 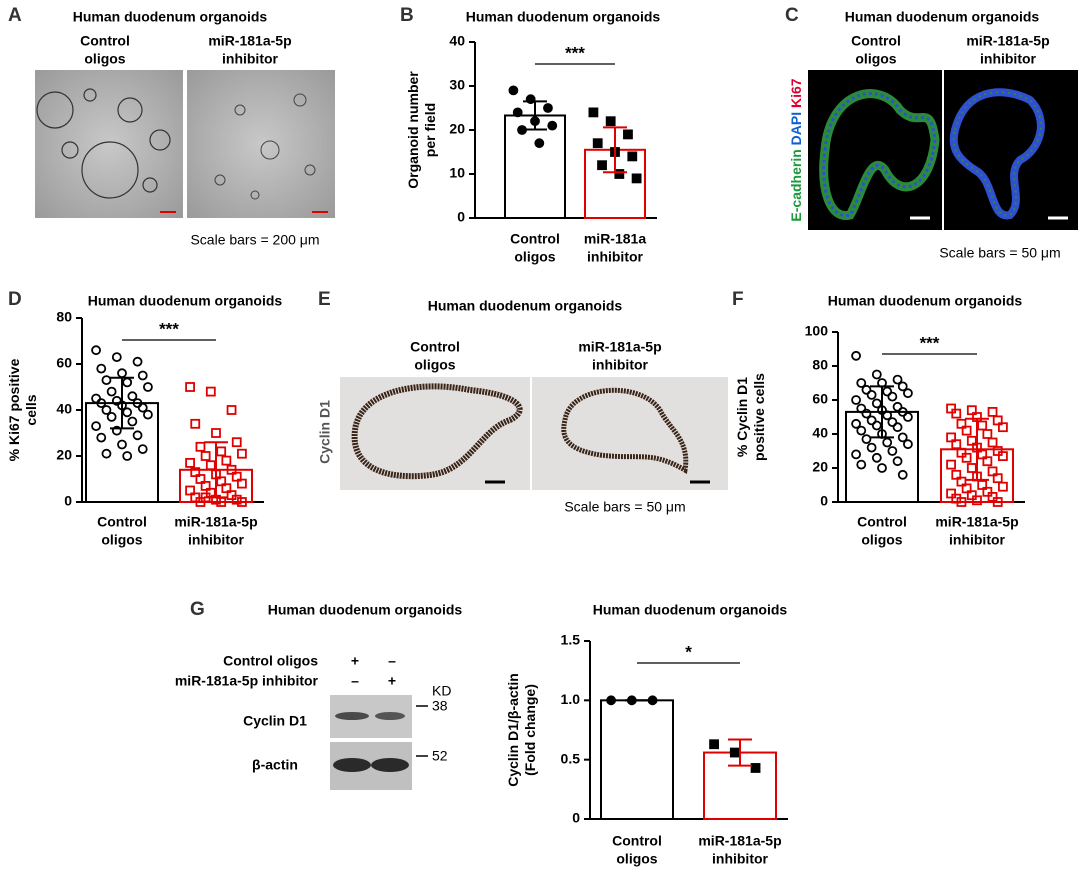 I want to click on y-axis-label-line: Cyclin D1/β-actin, so click(x=513, y=730).